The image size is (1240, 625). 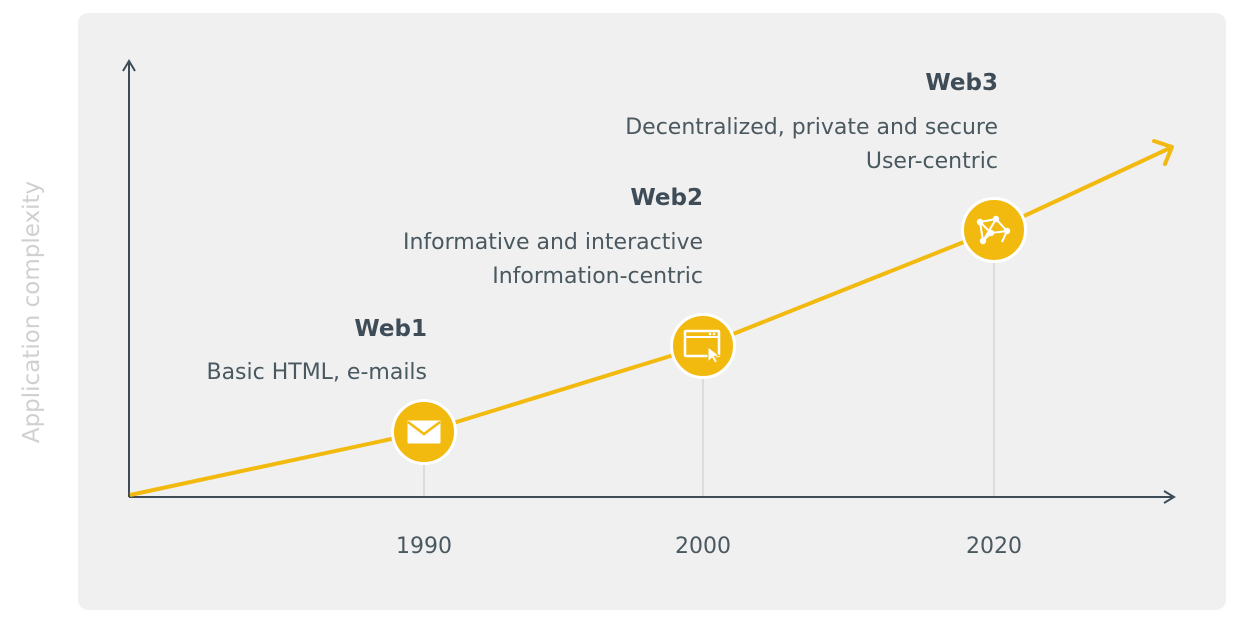 What do you see at coordinates (811, 127) in the screenshot?
I see `web3-description-line-1: Decentralized, private and secure` at bounding box center [811, 127].